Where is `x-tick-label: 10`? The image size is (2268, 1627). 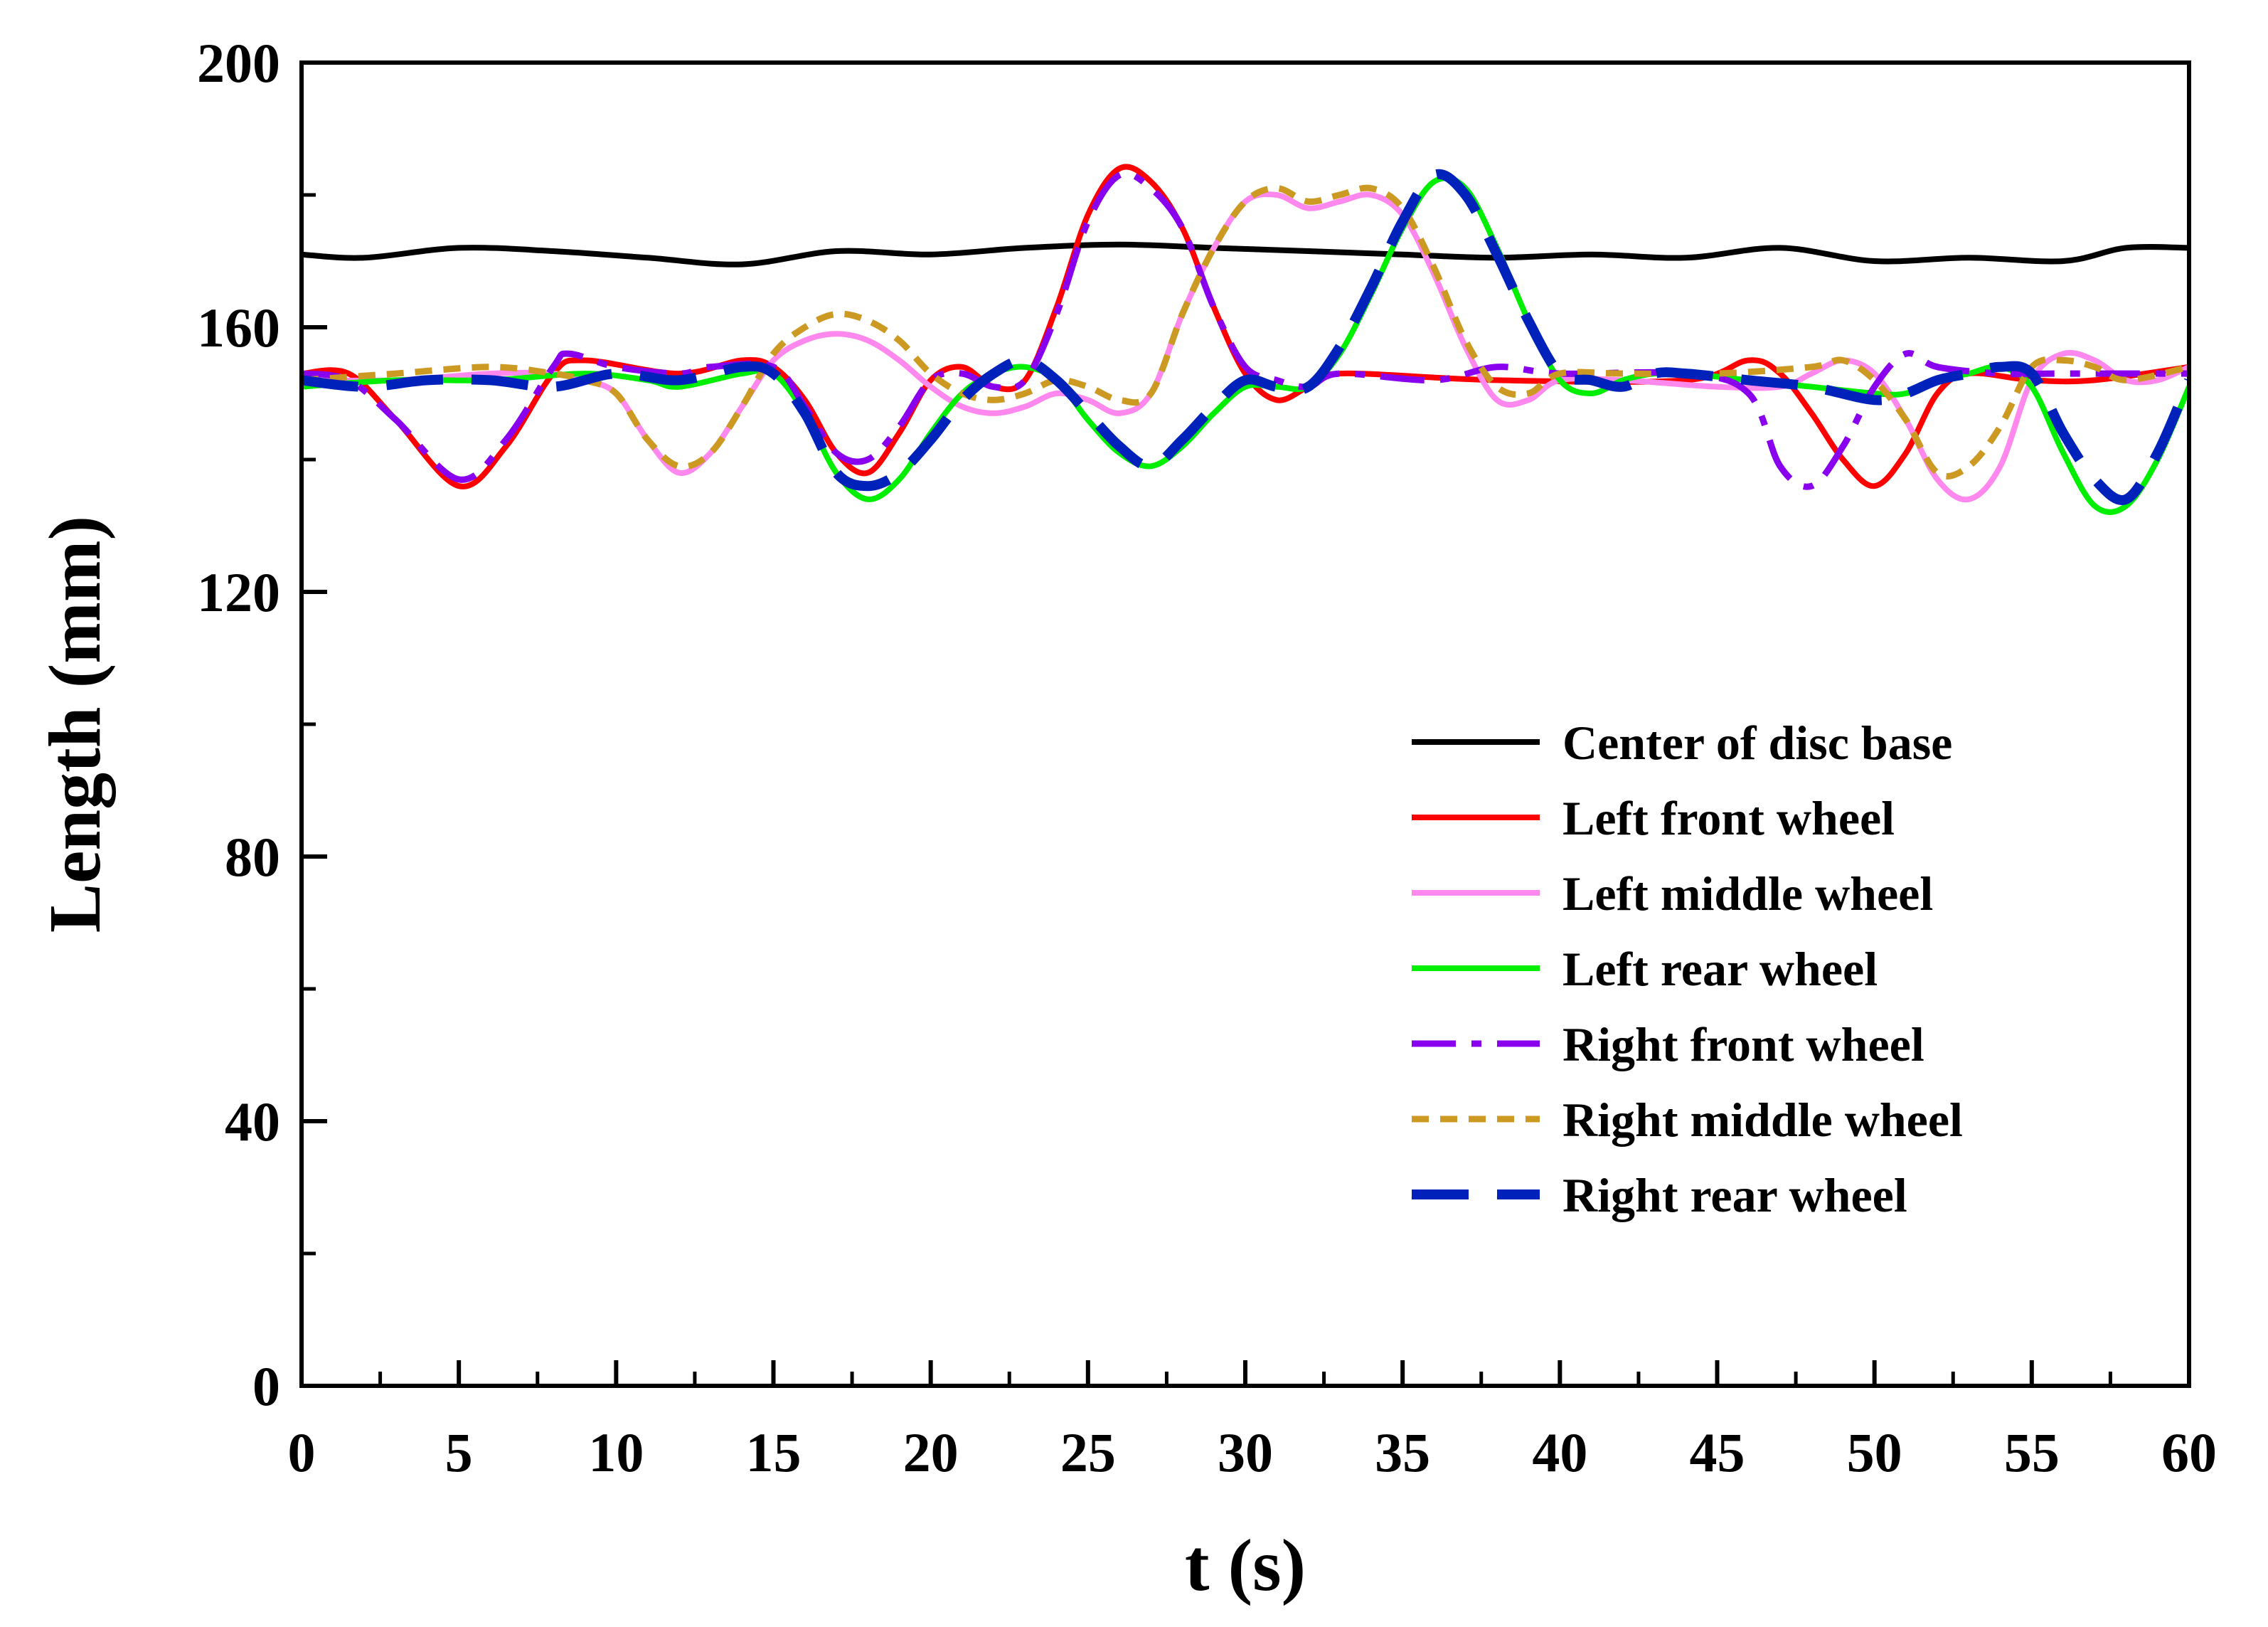 x-tick-label: 10 is located at coordinates (616, 1452).